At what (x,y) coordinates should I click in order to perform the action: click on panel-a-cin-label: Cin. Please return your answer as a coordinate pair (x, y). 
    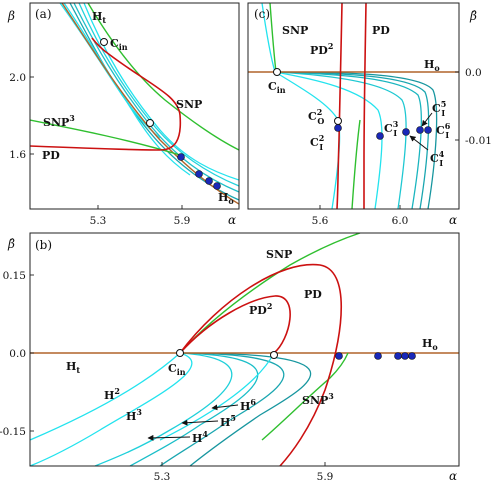
    Looking at the image, I should click on (119, 44).